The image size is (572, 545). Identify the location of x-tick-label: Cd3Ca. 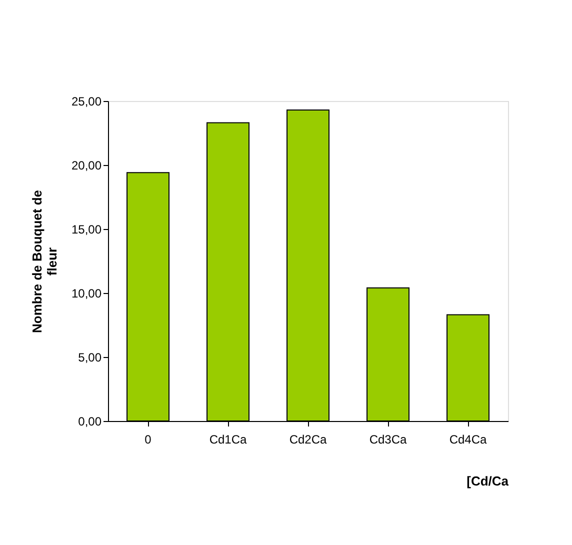
(388, 439).